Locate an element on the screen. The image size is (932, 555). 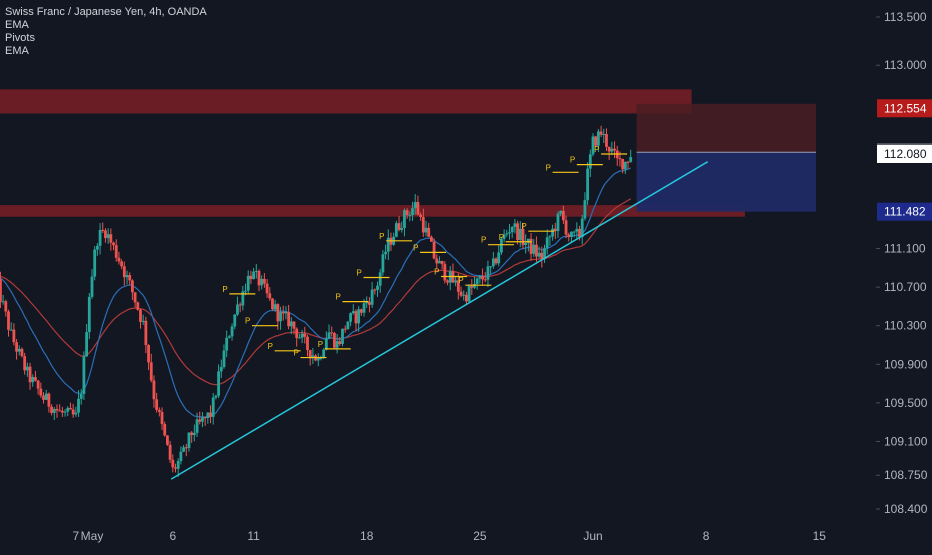
time-axis is located at coordinates (466, 536).